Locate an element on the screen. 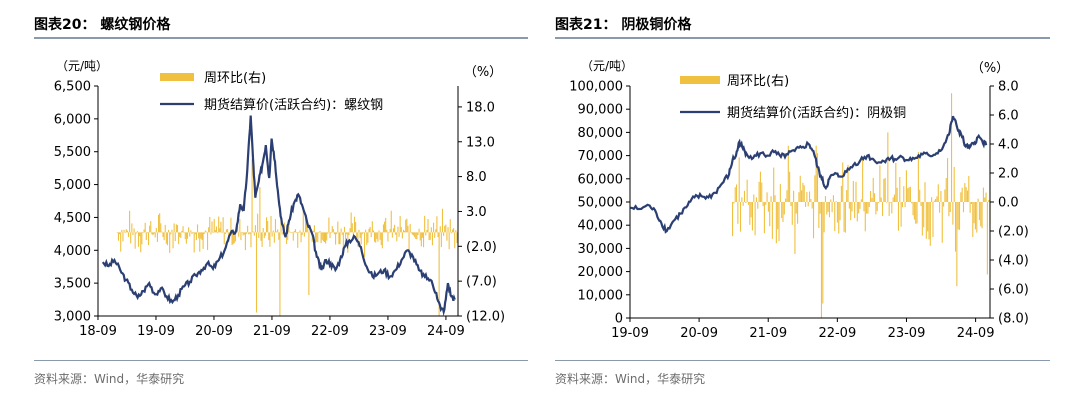  right-axis-unit: （%） is located at coordinates (990, 68).